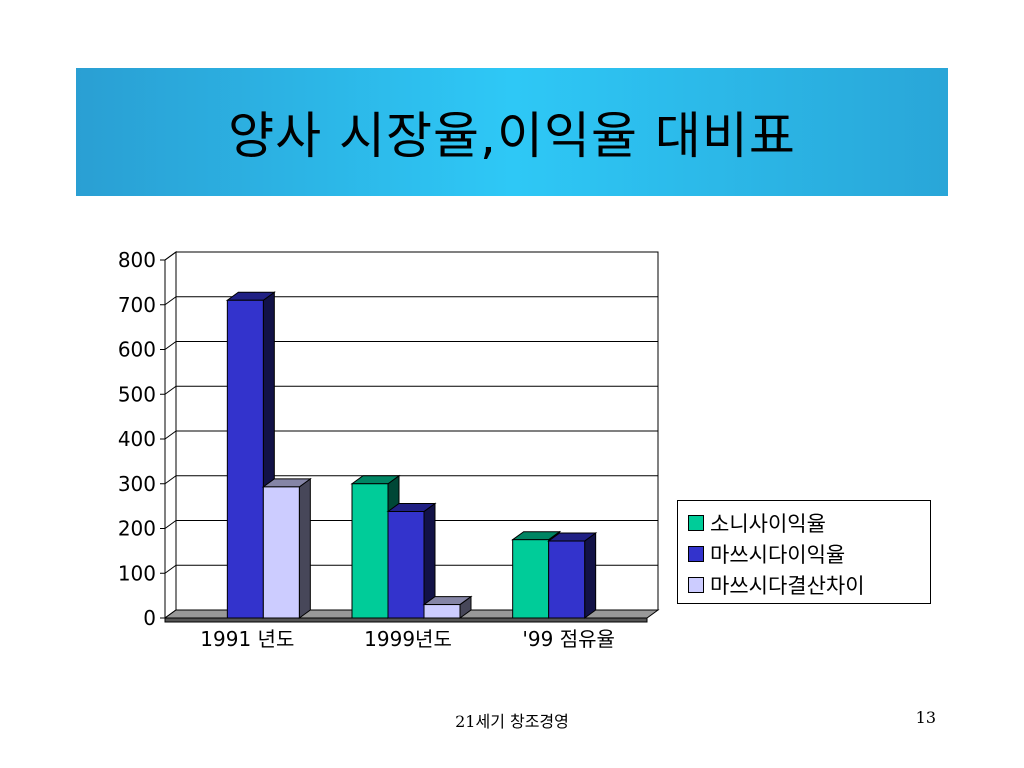 The height and width of the screenshot is (768, 1024). What do you see at coordinates (137, 529) in the screenshot?
I see `y-tick-label: 200` at bounding box center [137, 529].